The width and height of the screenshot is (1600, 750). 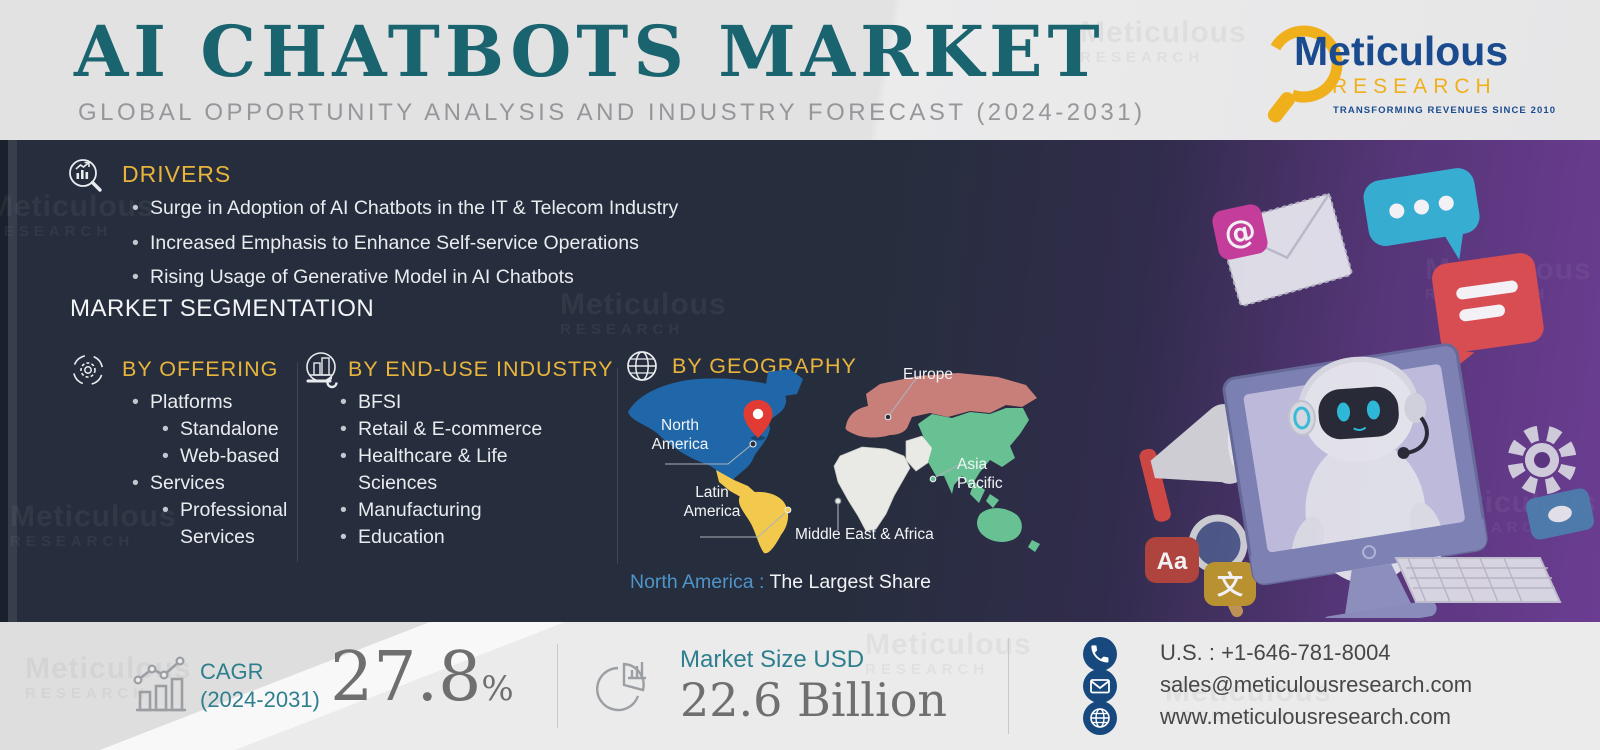 I want to click on svg-text: Aa, so click(x=1172, y=561).